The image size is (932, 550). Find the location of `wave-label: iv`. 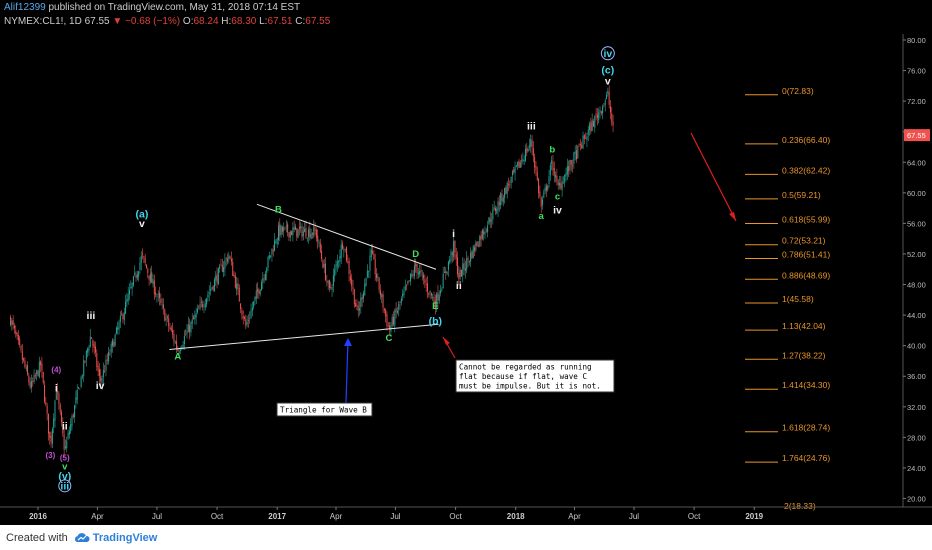

wave-label: iv is located at coordinates (100, 386).